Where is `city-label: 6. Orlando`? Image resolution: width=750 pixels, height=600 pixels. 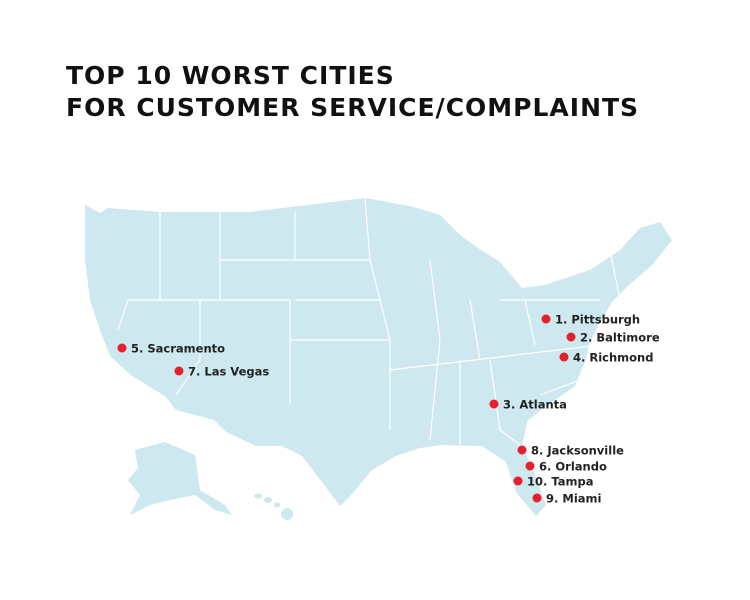
city-label: 6. Orlando is located at coordinates (573, 467).